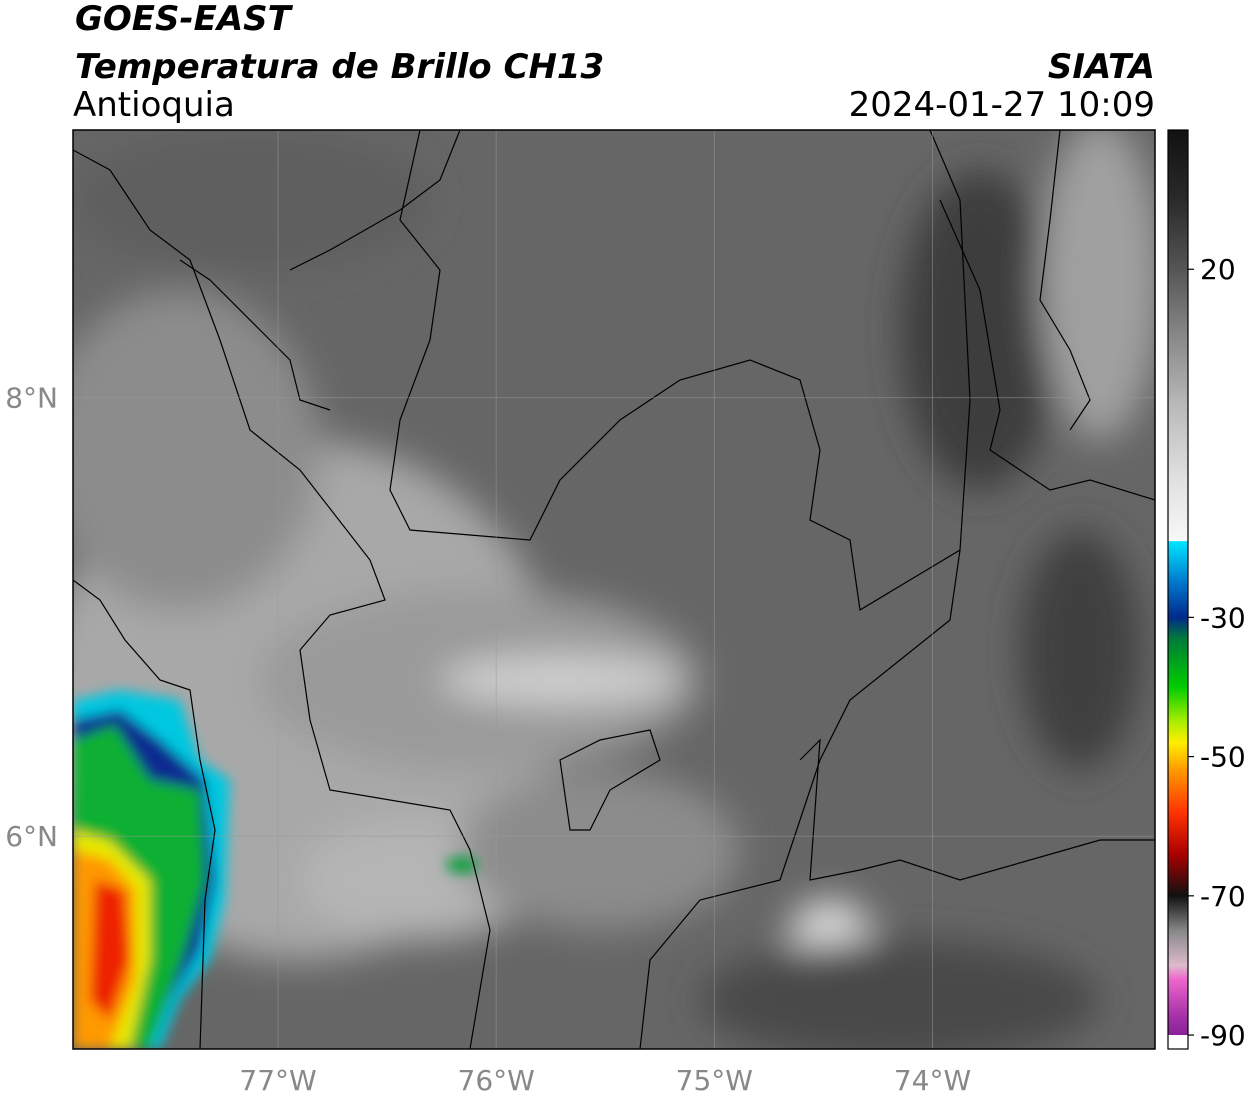  Describe the element at coordinates (1218, 269) in the screenshot. I see `colorbar-tick-label: 20` at that location.